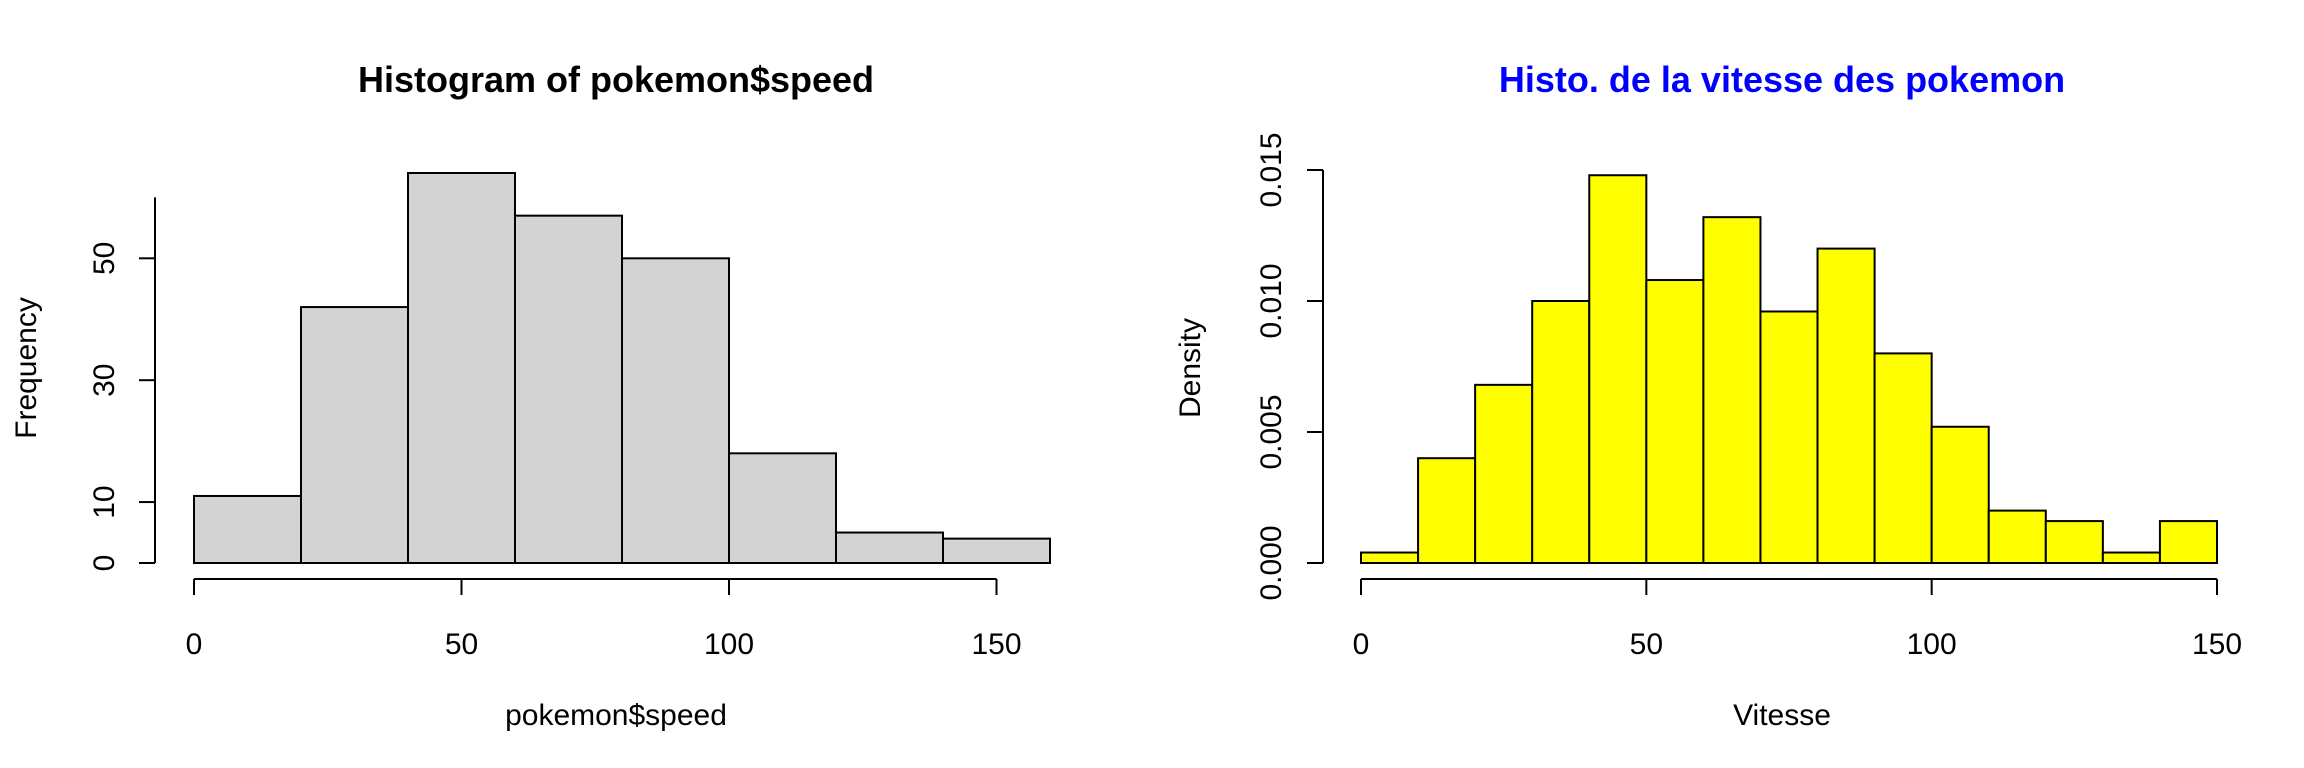  I want to click on y-axis-title: Frequency, so click(26, 368).